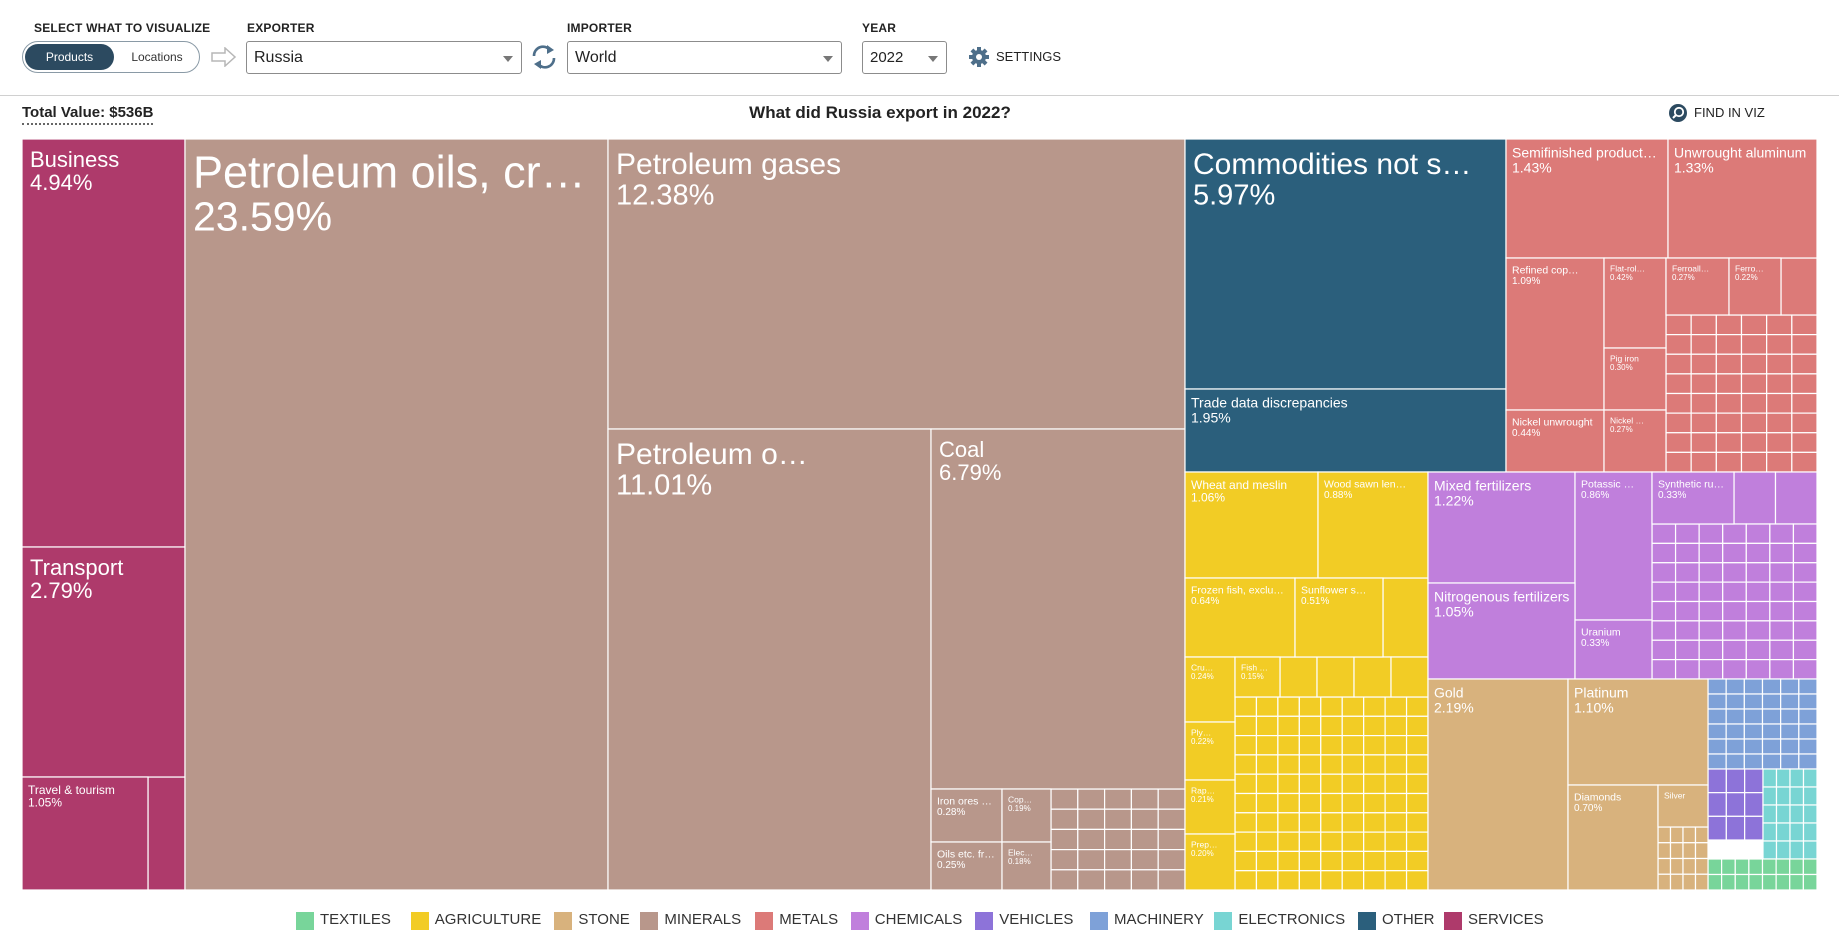 The width and height of the screenshot is (1839, 946). Describe the element at coordinates (1058, 609) in the screenshot. I see `treemap-tile-coal` at that location.